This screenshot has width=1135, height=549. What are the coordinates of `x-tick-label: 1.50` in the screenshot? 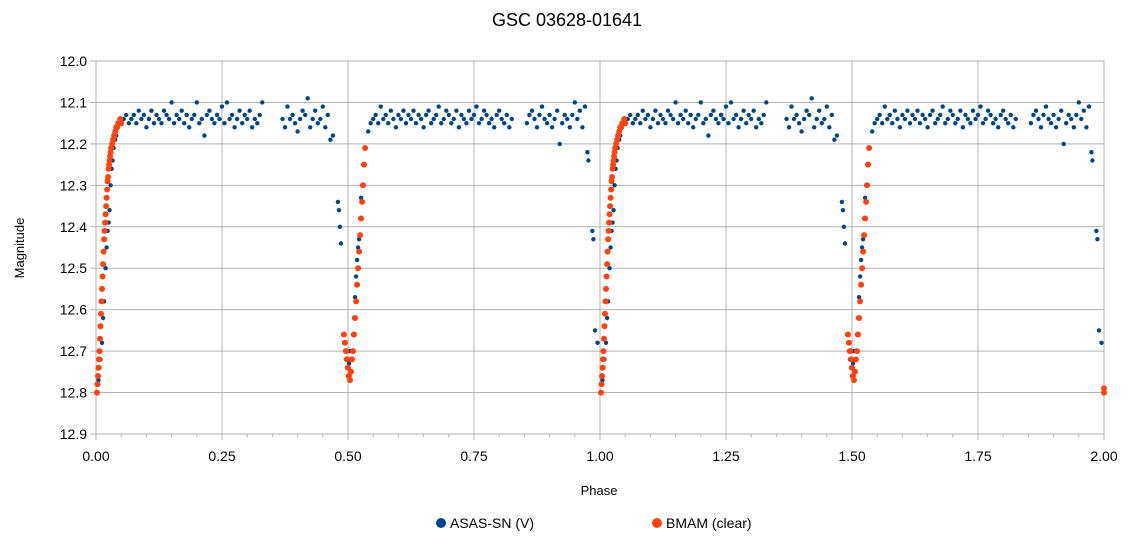 It's located at (851, 456).